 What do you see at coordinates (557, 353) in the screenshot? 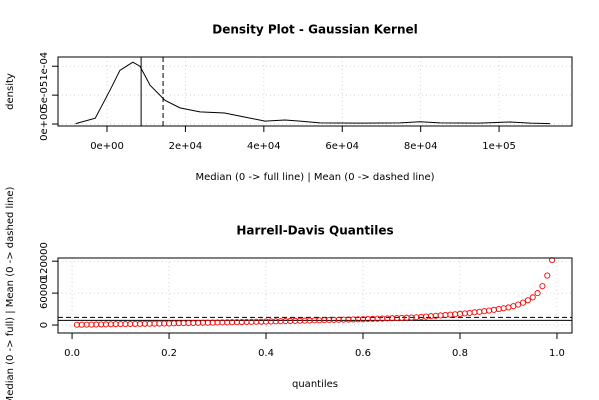
I see `x-tick-label: 1.0` at bounding box center [557, 353].